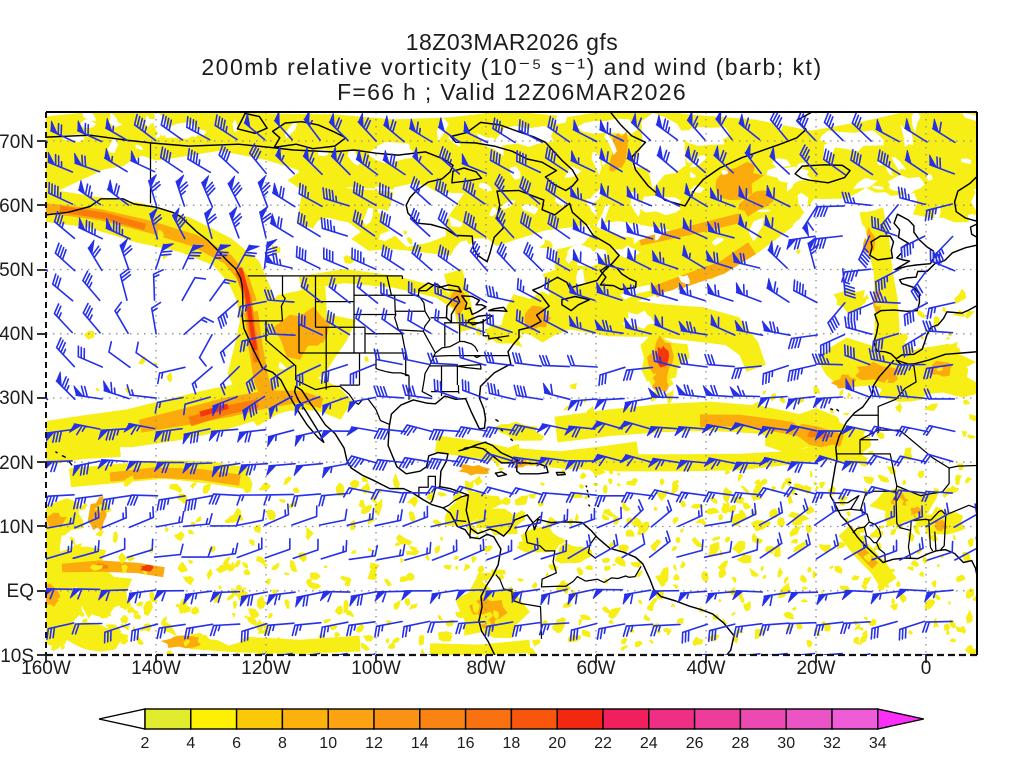 This screenshot has width=1024, height=768. Describe the element at coordinates (695, 743) in the screenshot. I see `svg-text: 26` at that location.